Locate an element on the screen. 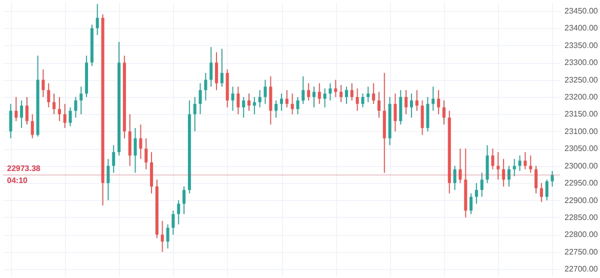 The height and width of the screenshot is (278, 600). ref-line-label: 22973.38 is located at coordinates (24, 169).